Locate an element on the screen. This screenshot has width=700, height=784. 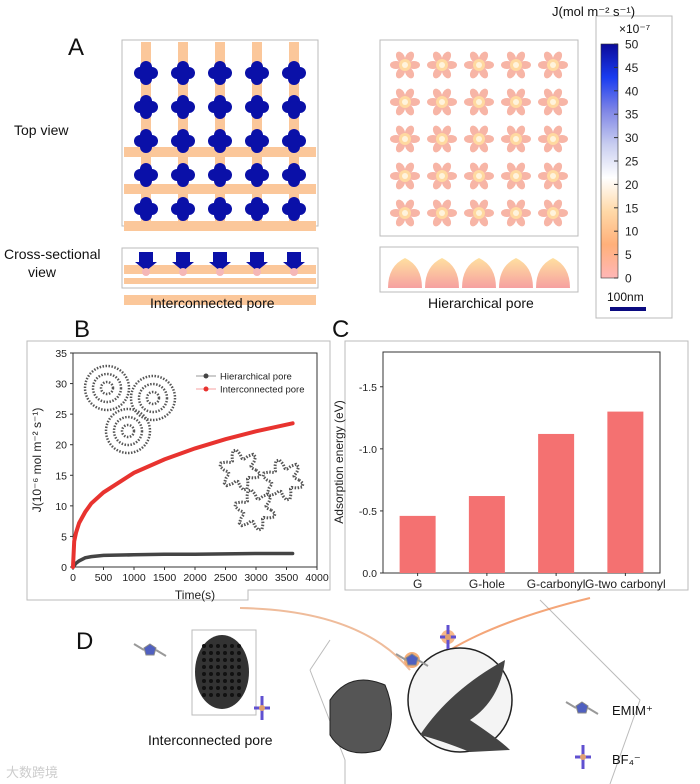
cross-section-bell is located at coordinates (516, 273).